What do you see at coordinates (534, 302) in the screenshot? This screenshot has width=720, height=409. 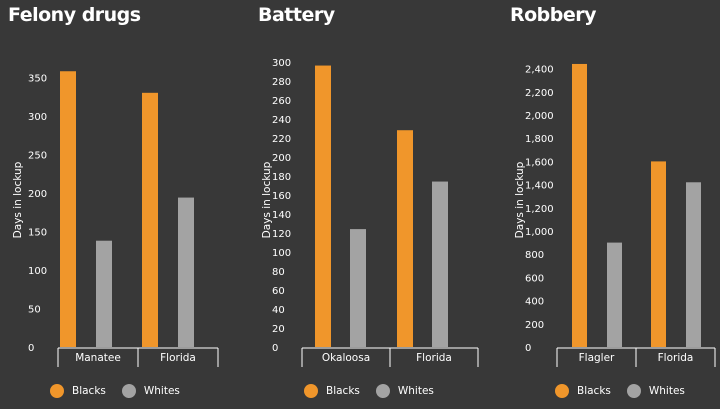 I see `y-tick-label: 400` at bounding box center [534, 302].